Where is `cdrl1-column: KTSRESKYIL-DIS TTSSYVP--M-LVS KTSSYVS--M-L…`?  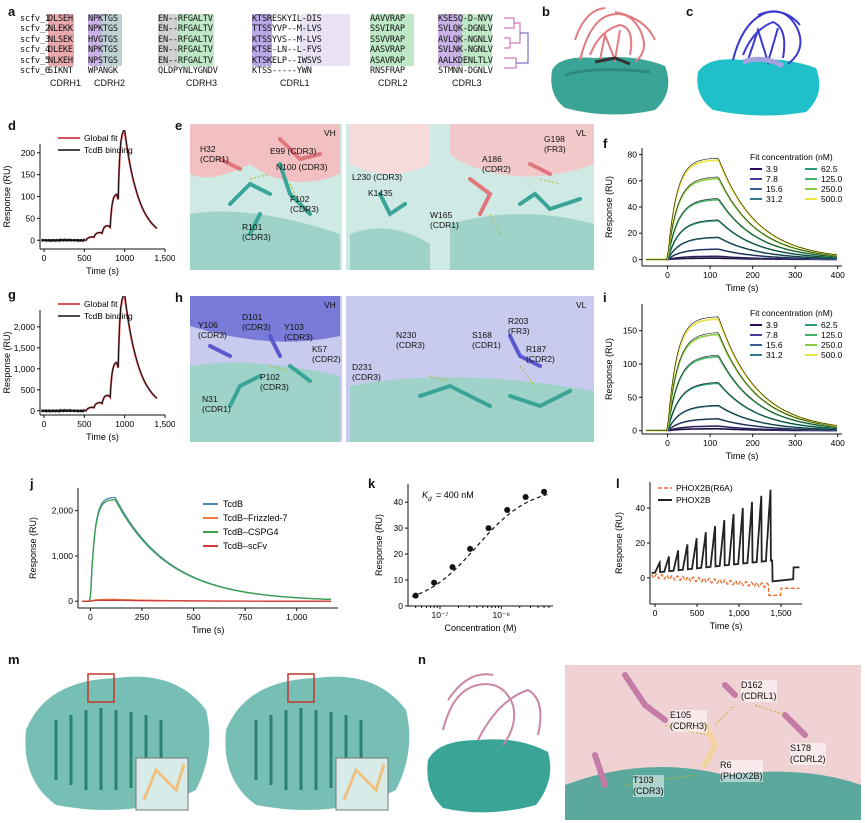
cdrl1-column: KTSRESKYIL-DIS TTSSYVP--M-LVS KTSSYVS--M-L… is located at coordinates (287, 45).